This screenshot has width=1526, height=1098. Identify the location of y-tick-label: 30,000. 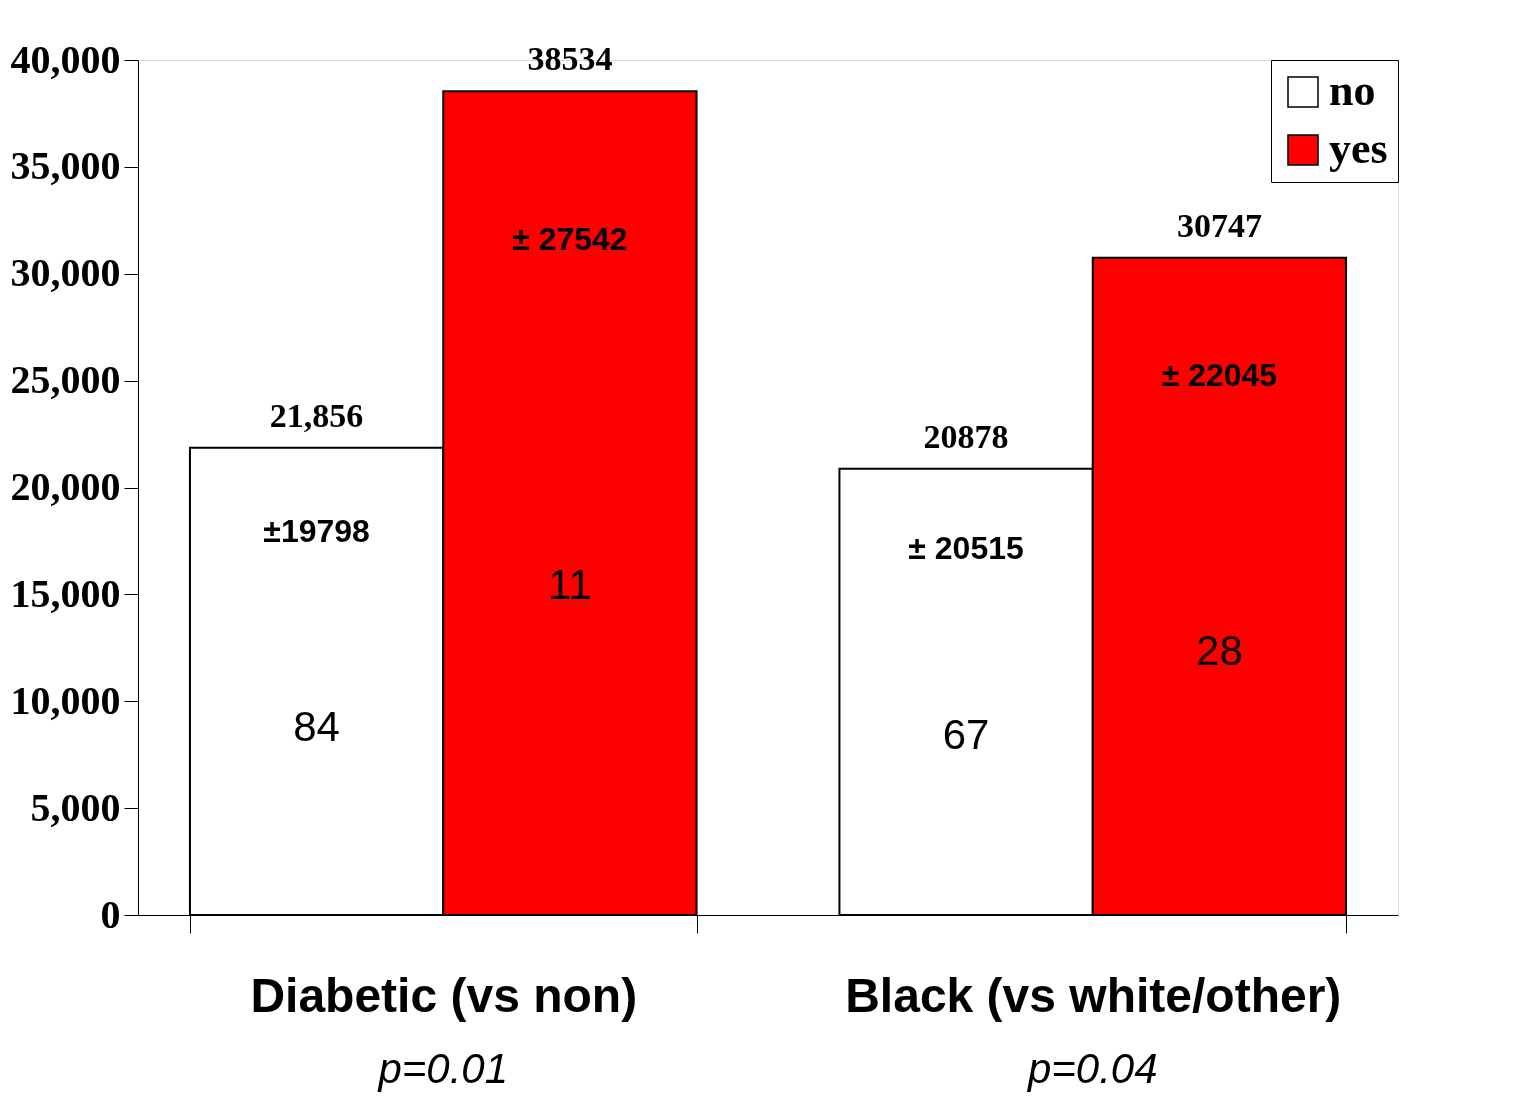
(65, 273).